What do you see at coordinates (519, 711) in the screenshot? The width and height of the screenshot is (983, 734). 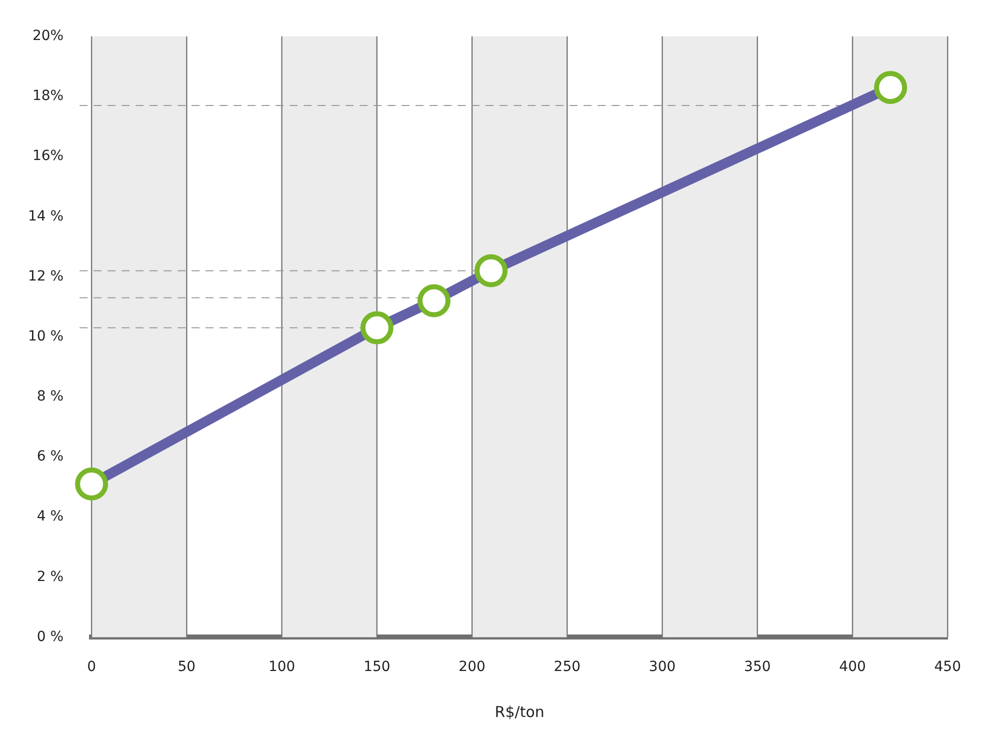 I see `x-axis-title: R$/ton` at bounding box center [519, 711].